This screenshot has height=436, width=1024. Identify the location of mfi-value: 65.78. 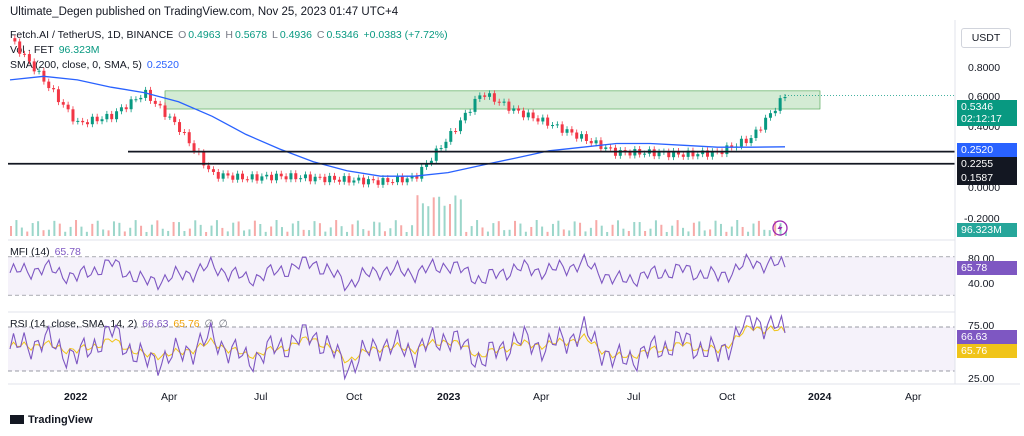
(67, 252).